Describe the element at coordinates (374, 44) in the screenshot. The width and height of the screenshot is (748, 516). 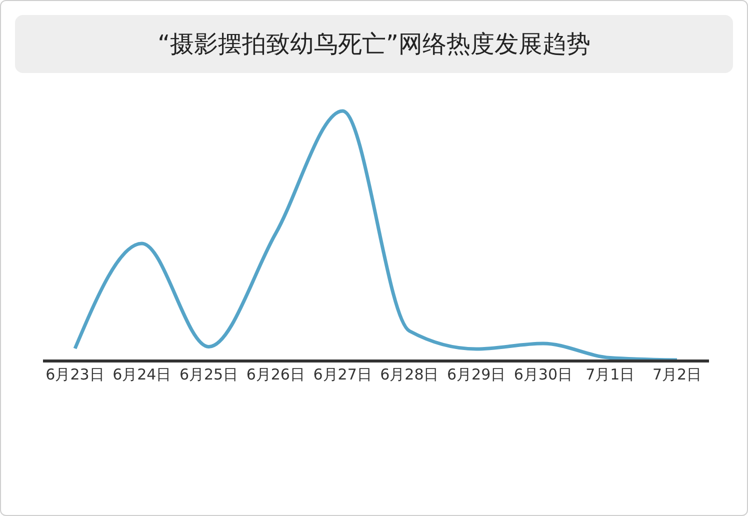
I see `chart-title: “摄影摆拍致幼鸟死亡”网络热度发展趋势` at that location.